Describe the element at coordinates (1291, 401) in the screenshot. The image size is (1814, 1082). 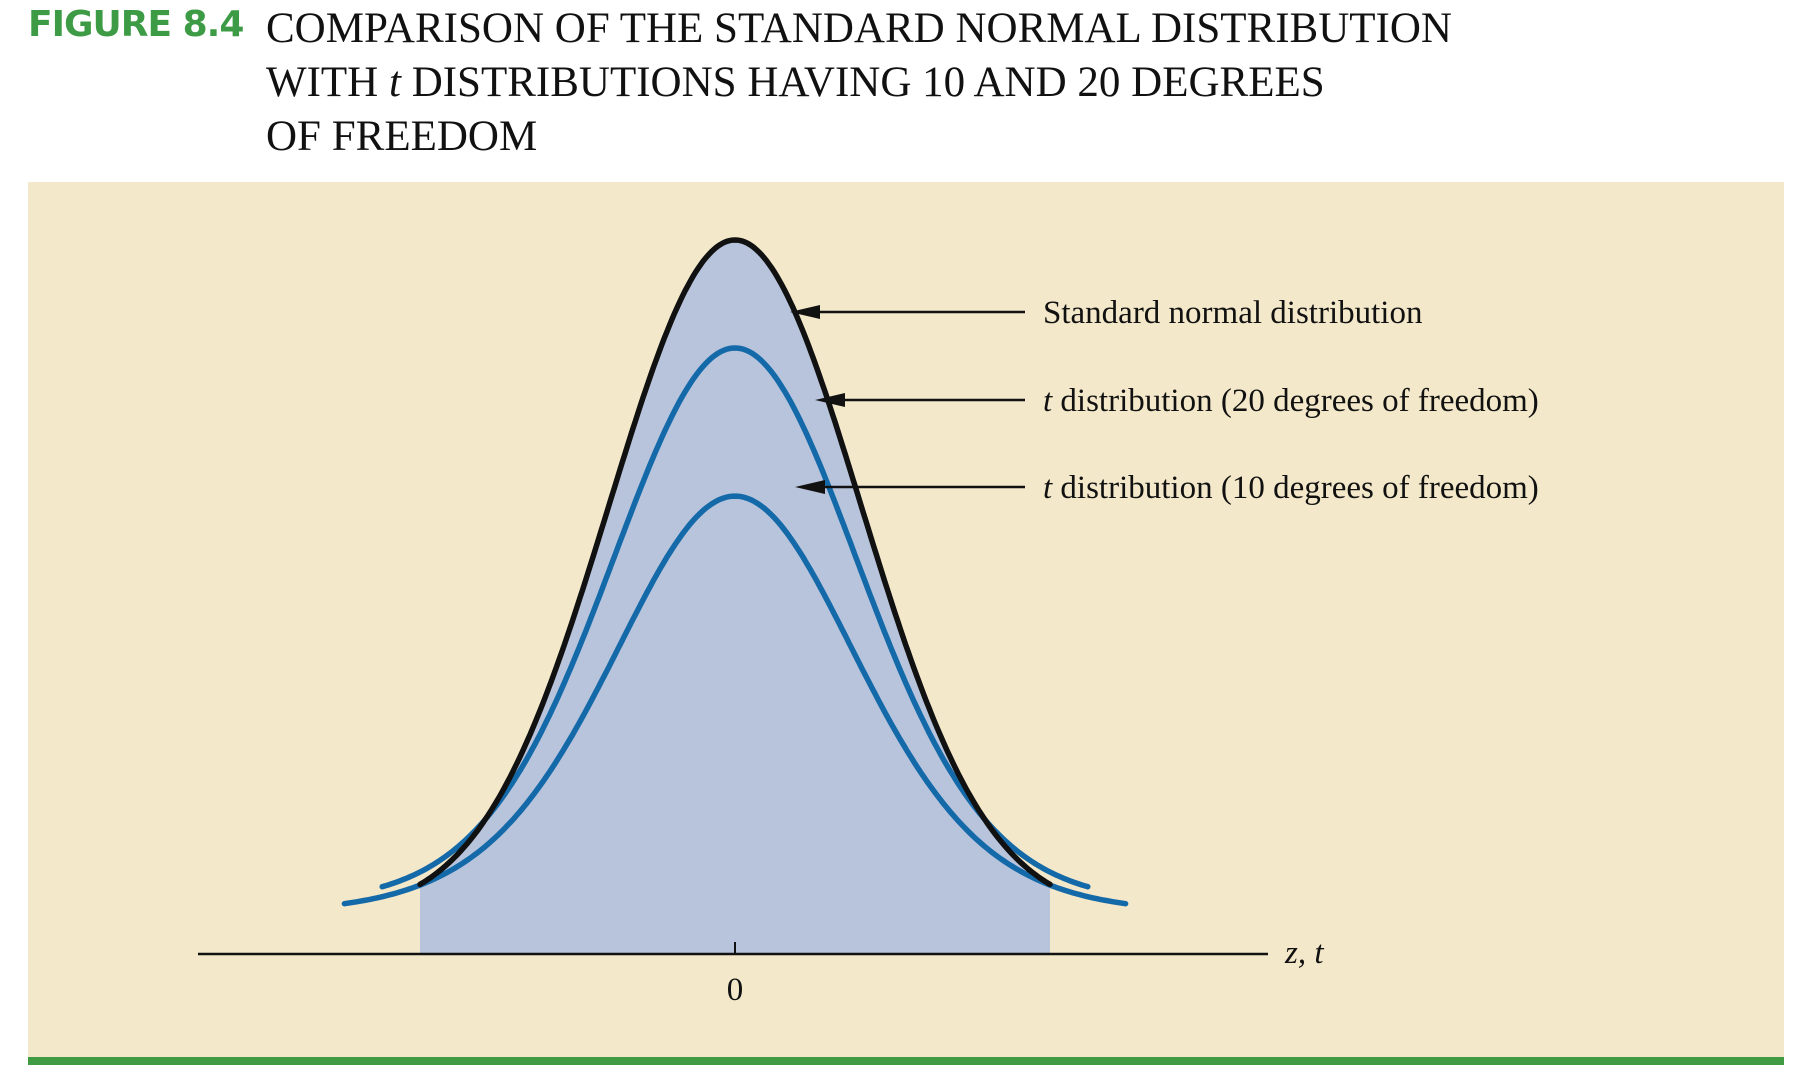
I see `series-label-t20: t distribution (20 degrees of freedom)` at that location.